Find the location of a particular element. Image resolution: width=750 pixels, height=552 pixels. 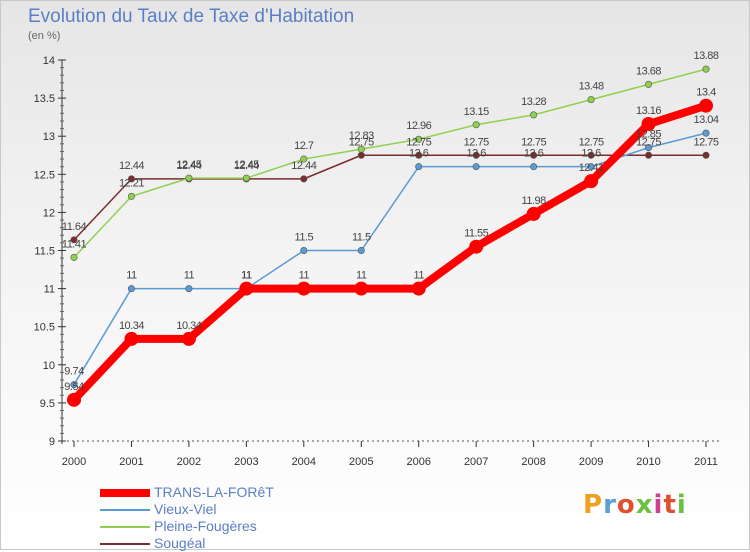

x-tick-label: 2008 is located at coordinates (533, 462).